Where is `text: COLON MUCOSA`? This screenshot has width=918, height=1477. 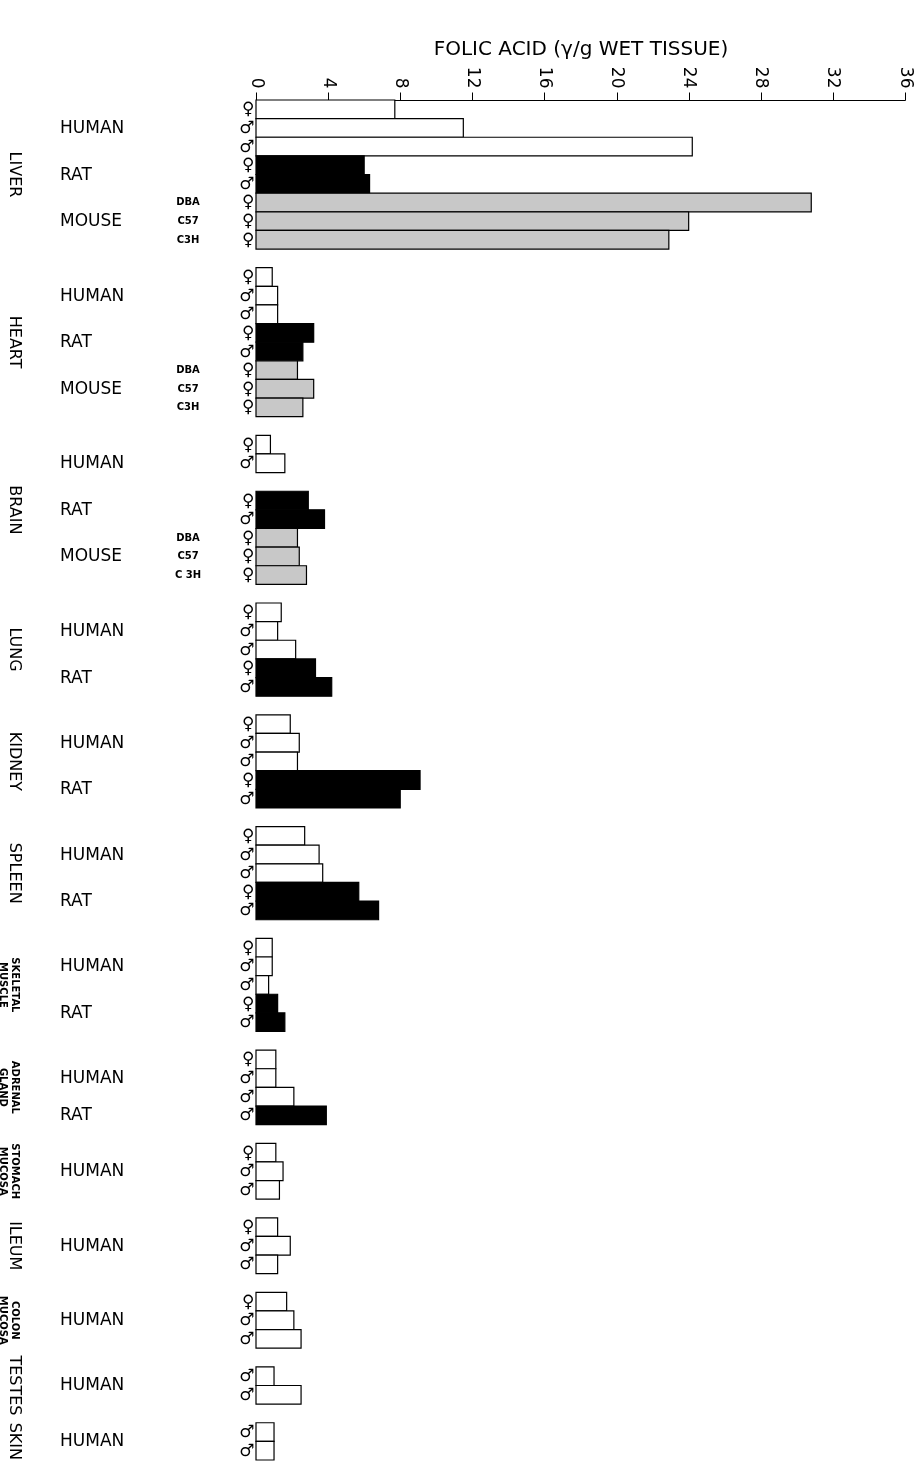 text: COLON MUCOSA is located at coordinates (10, 1320).